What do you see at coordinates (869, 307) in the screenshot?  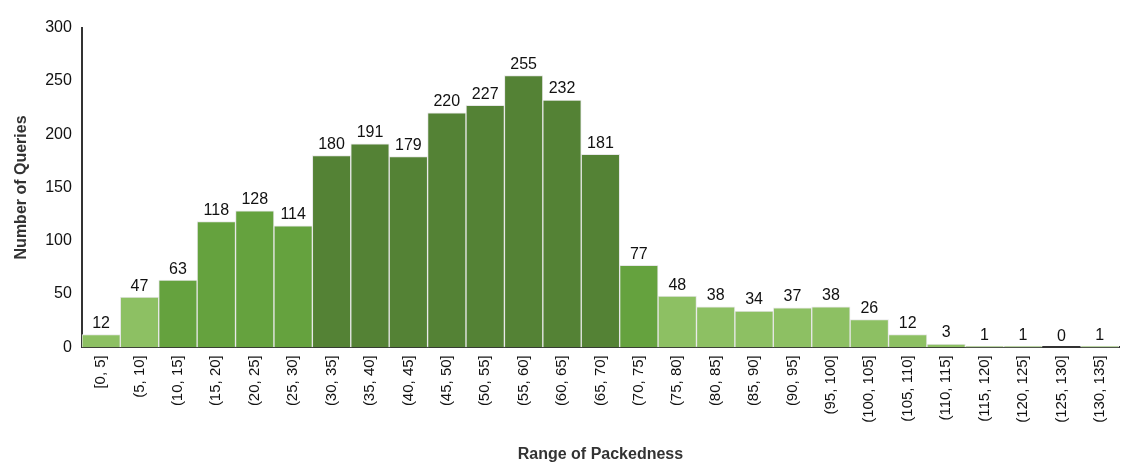 I see `data-label: 26` at bounding box center [869, 307].